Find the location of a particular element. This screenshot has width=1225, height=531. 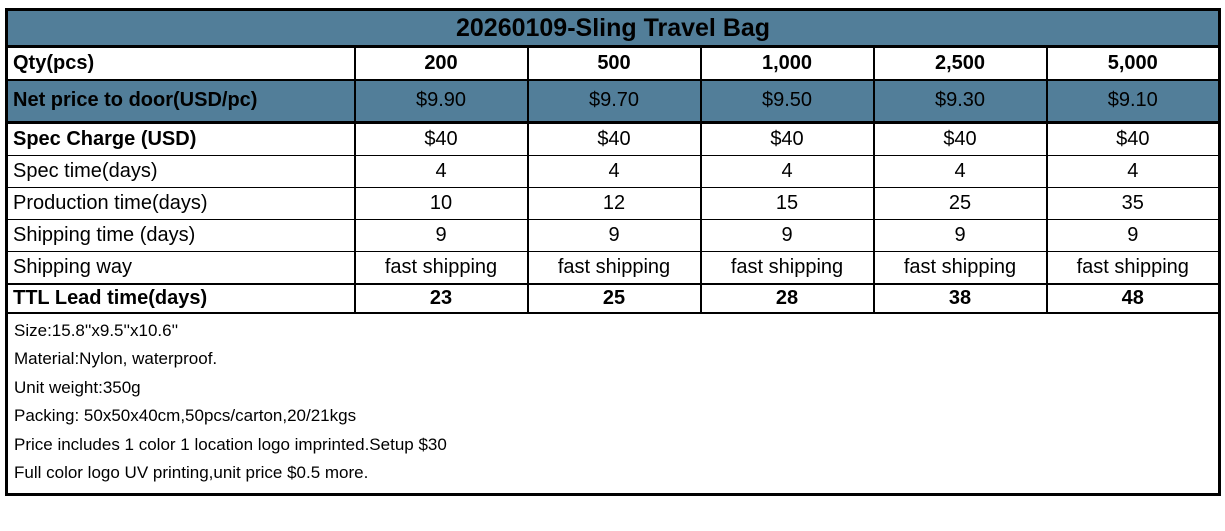

cell-spec-time-2: 4 is located at coordinates (614, 171).